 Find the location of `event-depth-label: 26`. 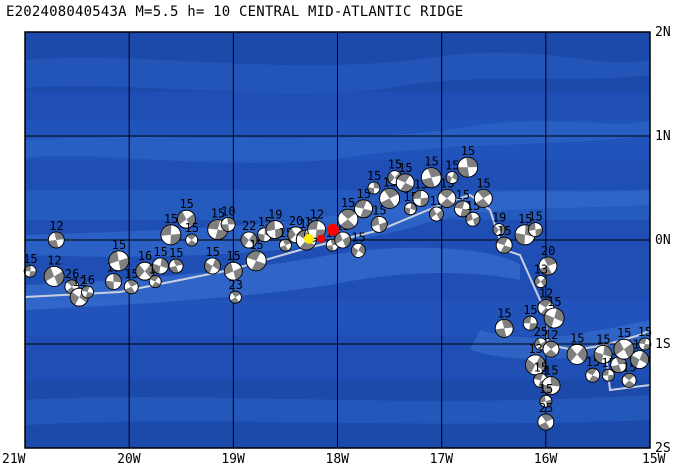

event-depth-label: 26 is located at coordinates (72, 274).